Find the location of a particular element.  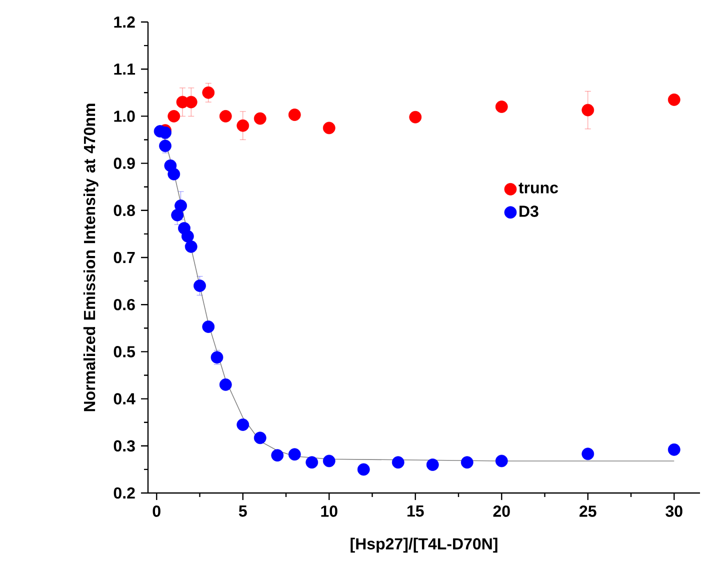

x-tick-label: 15 is located at coordinates (415, 511).